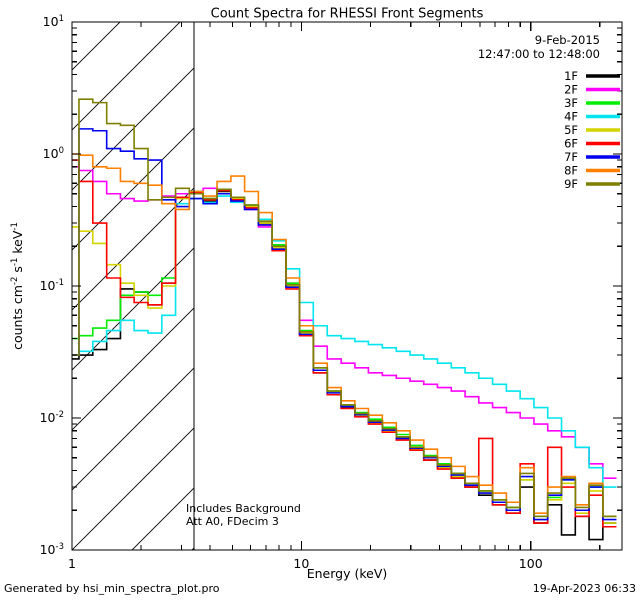  I want to click on chart-title: Count Spectra for RHESSI Front Segments, so click(347, 14).